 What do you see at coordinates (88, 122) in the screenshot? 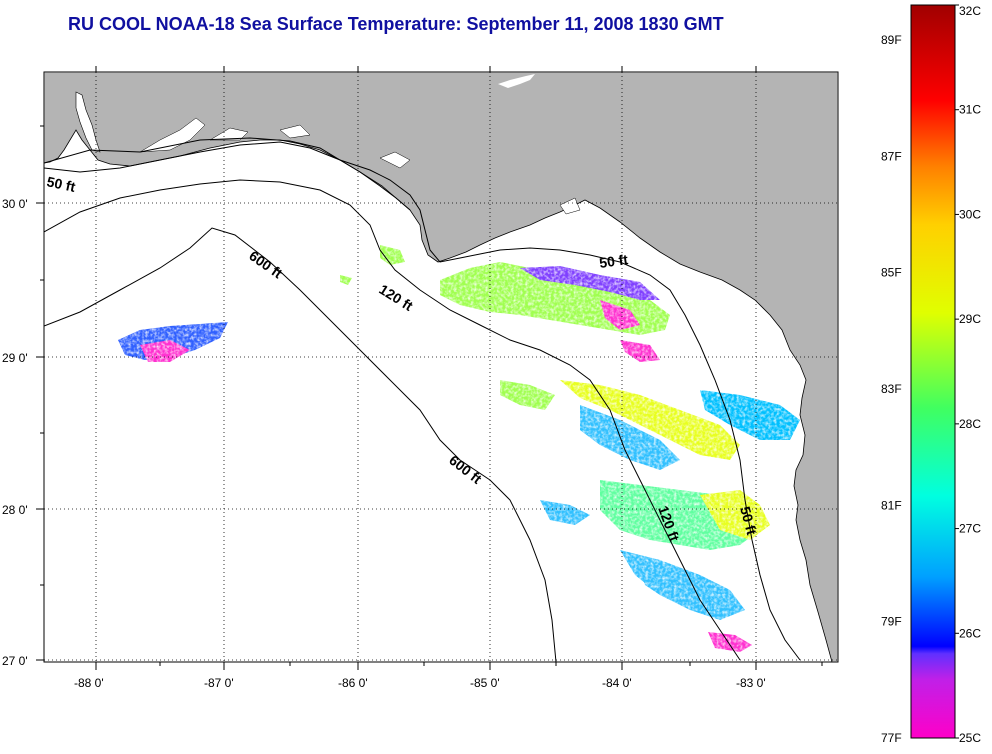
I see `mobile-bay` at bounding box center [88, 122].